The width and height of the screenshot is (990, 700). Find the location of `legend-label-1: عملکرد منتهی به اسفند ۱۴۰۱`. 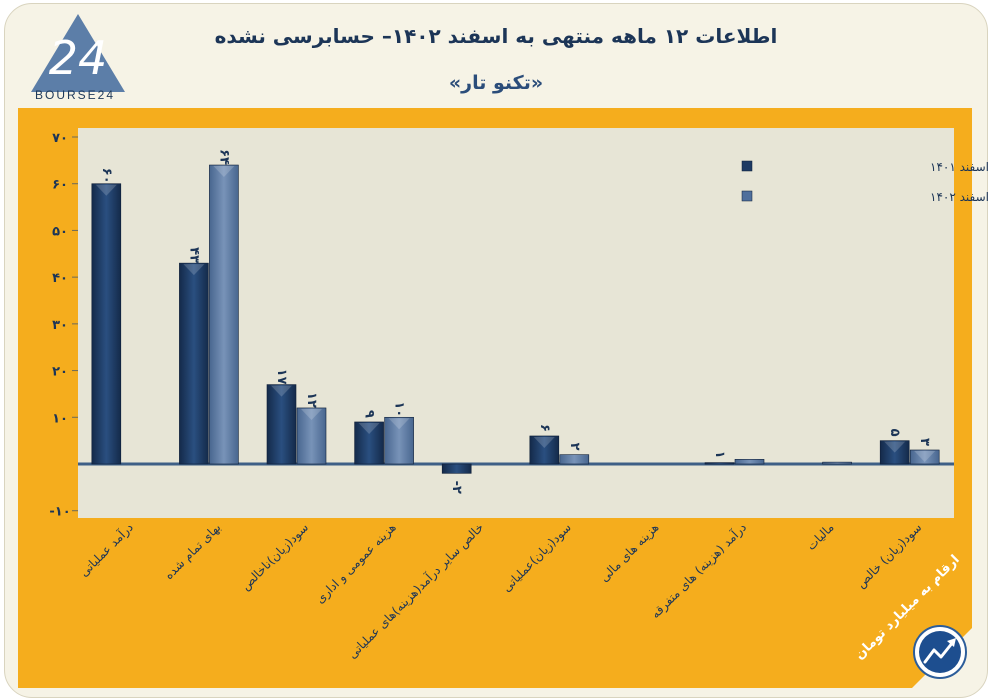

legend-label-1: عملکرد منتهی به اسفند ۱۴۰۱ is located at coordinates (960, 167).